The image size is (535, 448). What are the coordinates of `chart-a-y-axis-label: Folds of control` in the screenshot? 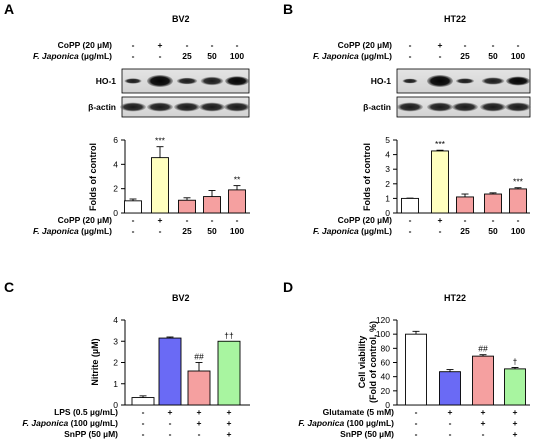 It's located at (93, 177).